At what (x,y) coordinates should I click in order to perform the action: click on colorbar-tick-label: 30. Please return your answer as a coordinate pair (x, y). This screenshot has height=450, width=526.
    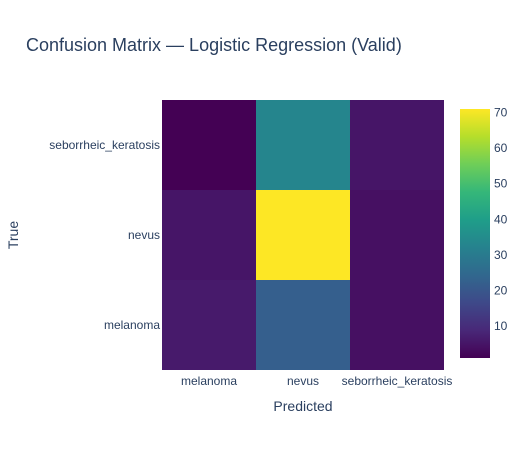
    Looking at the image, I should click on (501, 255).